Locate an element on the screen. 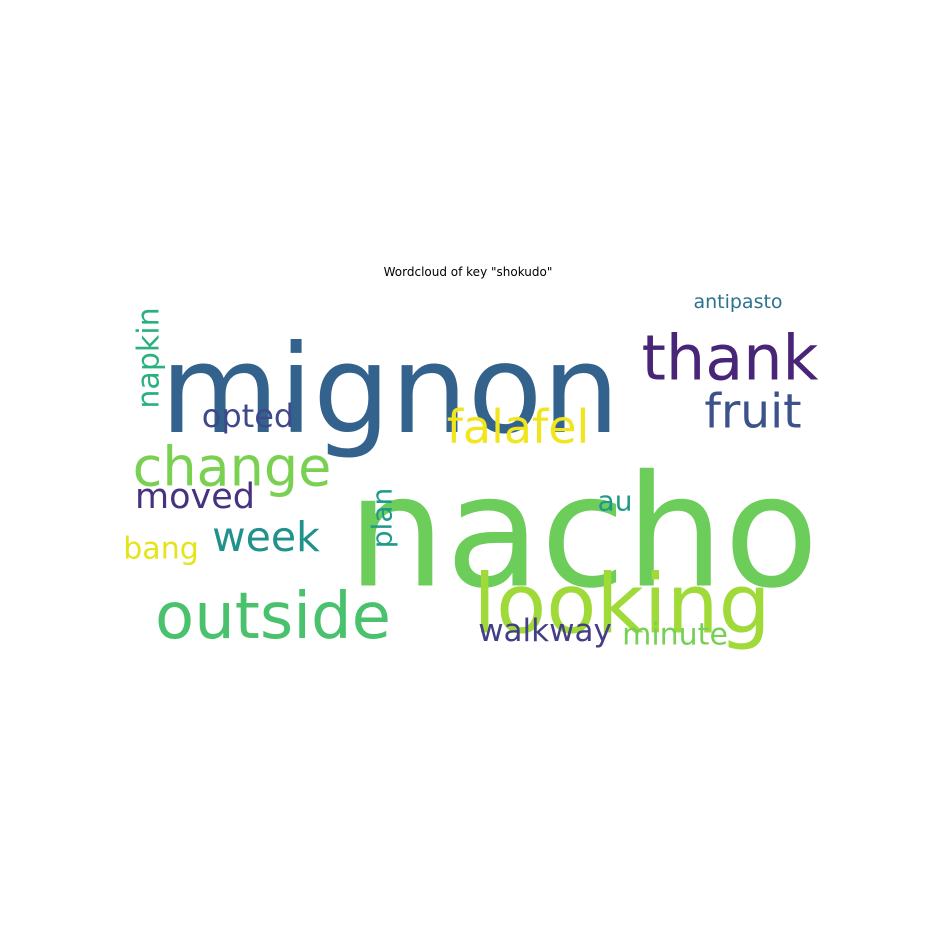 The image size is (936, 936). word-moved: moved is located at coordinates (195, 497).